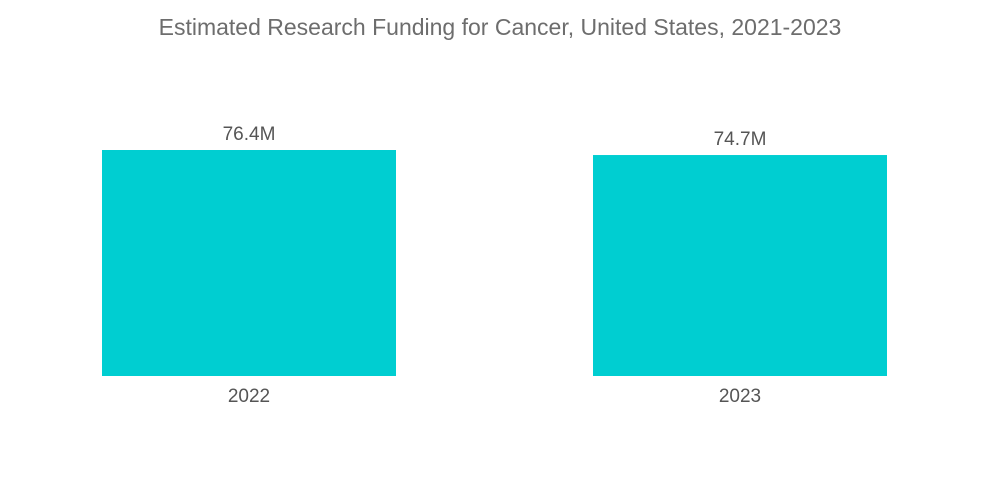 Image resolution: width=1000 pixels, height=504 pixels. I want to click on data-label-2022: 76.4M, so click(249, 134).